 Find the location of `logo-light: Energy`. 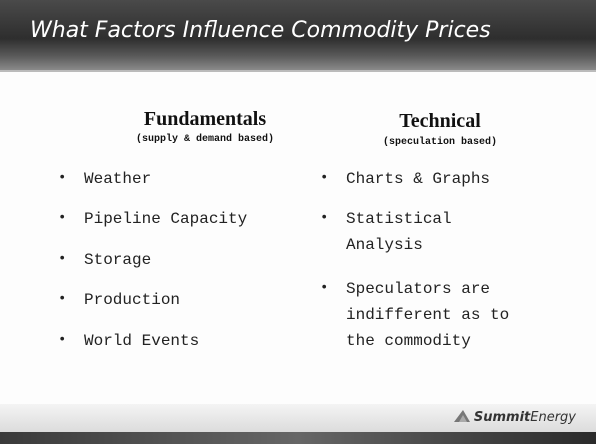

logo-light: Energy is located at coordinates (553, 417).